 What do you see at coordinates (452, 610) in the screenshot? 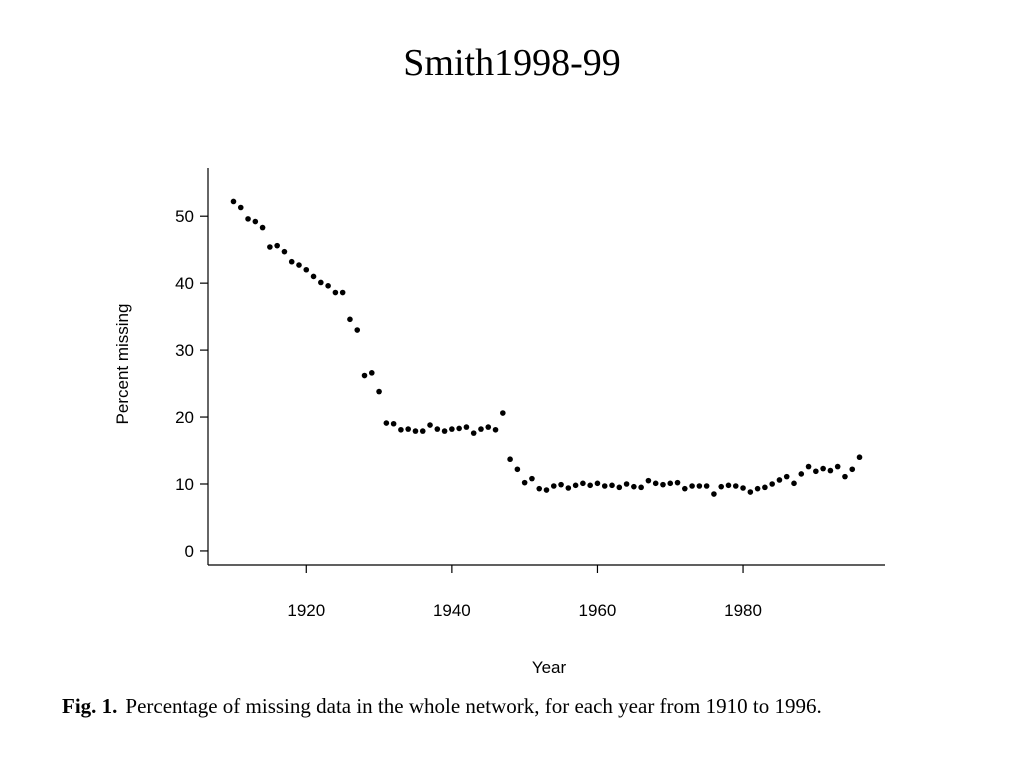
I see `x-tick-label: 1940` at bounding box center [452, 610].